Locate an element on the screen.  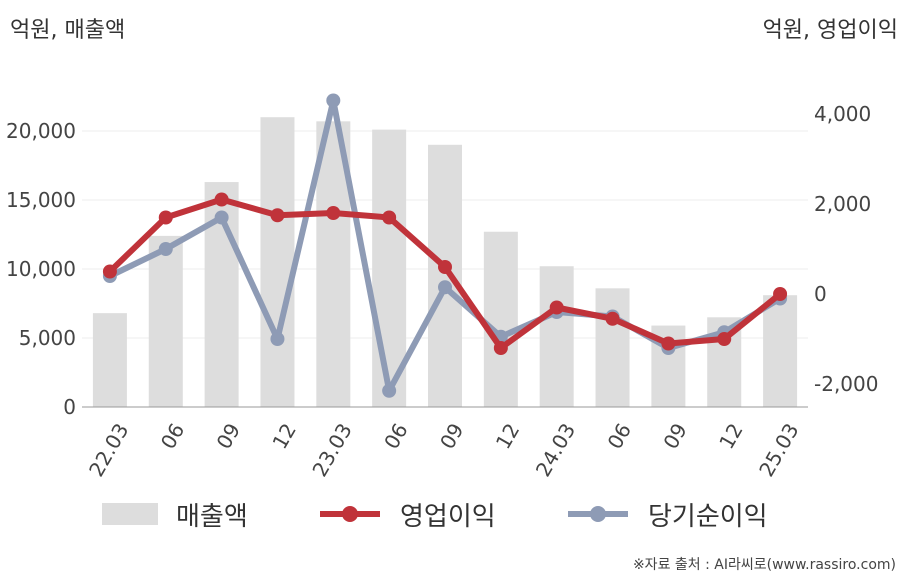
legend-label-revenue: 매출액 is located at coordinates (212, 516).